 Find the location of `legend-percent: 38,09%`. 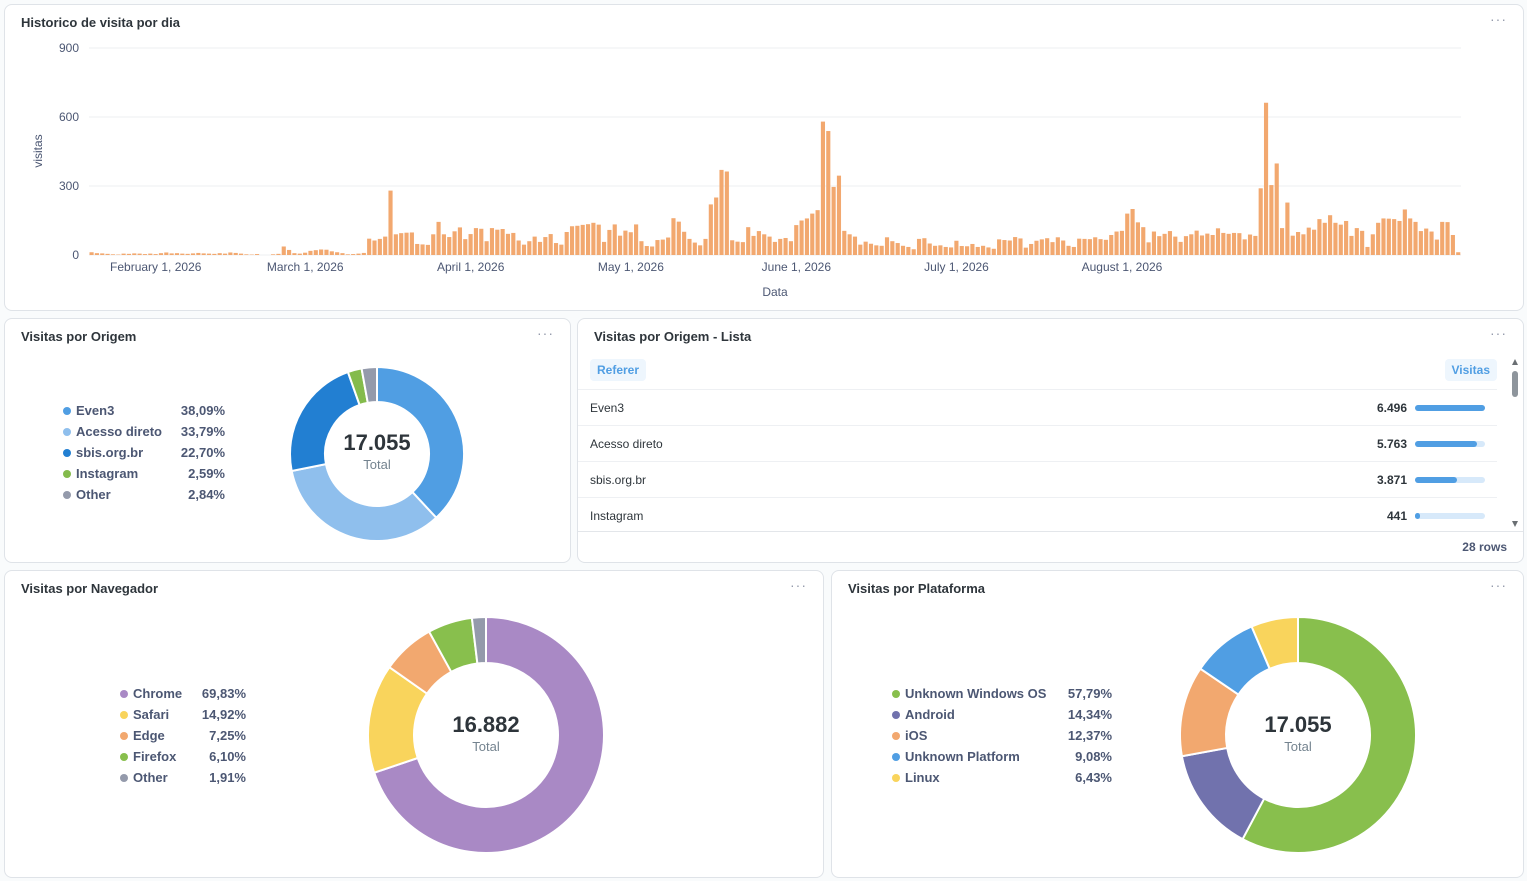

legend-percent: 38,09% is located at coordinates (202, 410).